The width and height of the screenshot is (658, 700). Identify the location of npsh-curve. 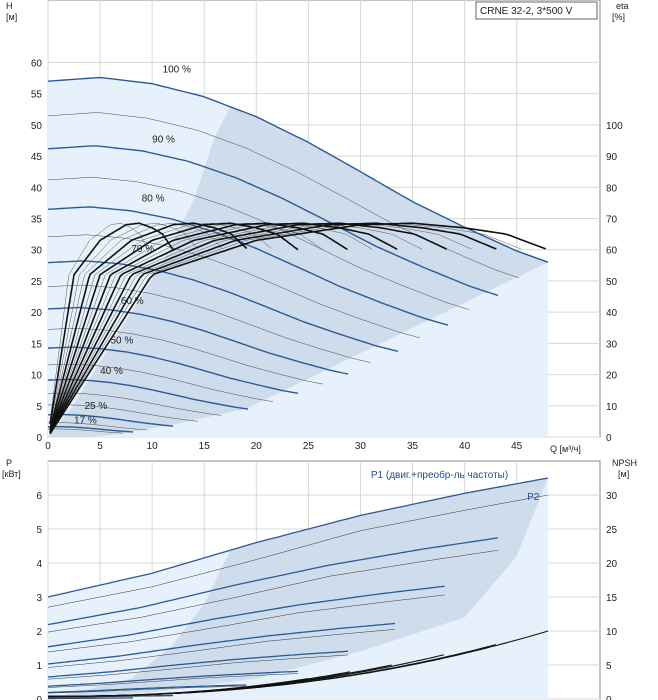
(178, 687).